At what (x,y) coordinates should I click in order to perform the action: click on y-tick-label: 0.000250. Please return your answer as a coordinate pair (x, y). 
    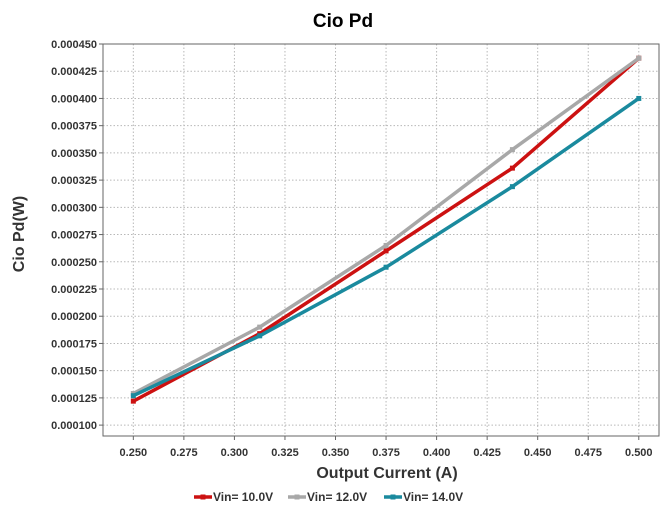
    Looking at the image, I should click on (74, 263).